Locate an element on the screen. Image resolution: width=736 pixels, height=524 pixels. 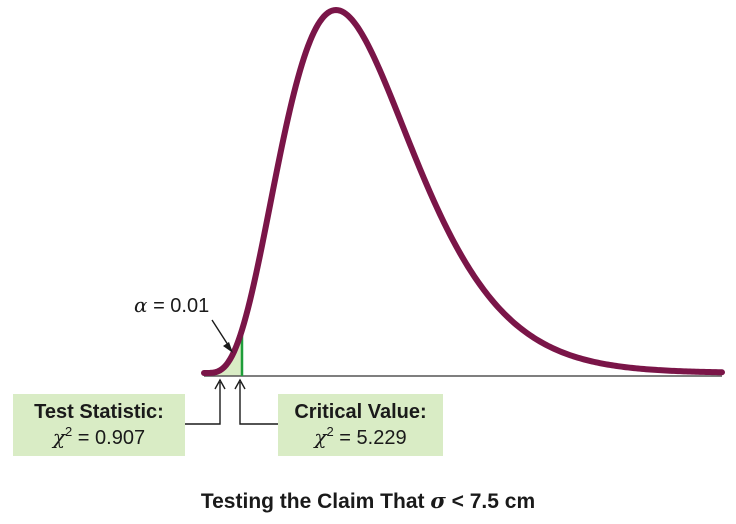
test-statistic-number: = 0.907 is located at coordinates (109, 438).